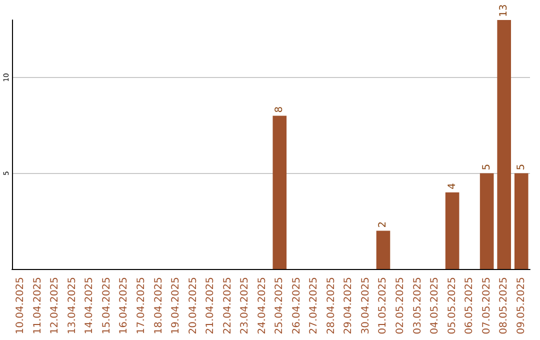  I want to click on x-tick-label: 16.04.2025, so click(124, 305).